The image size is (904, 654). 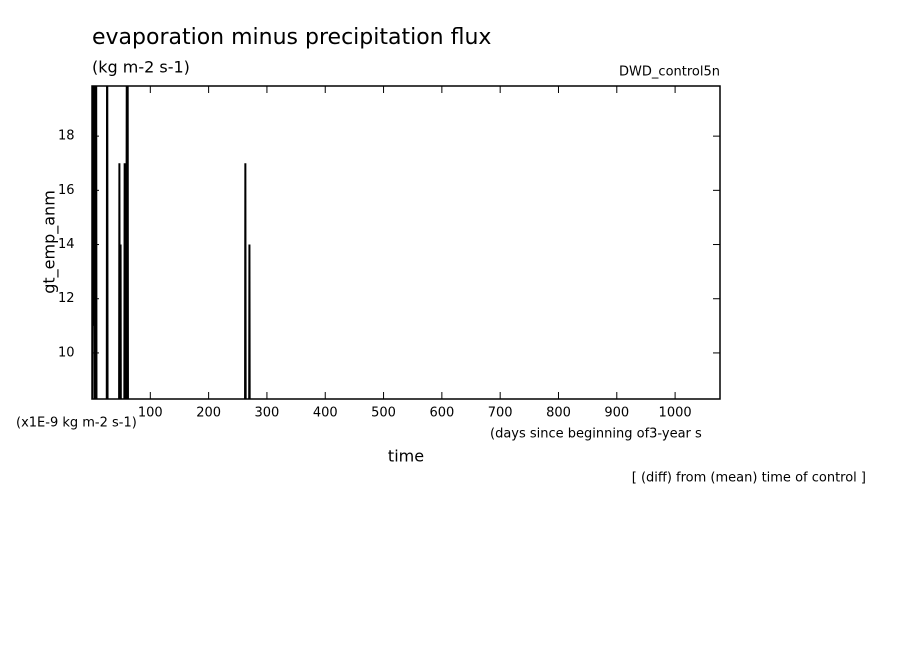 I want to click on x-tick-label: 600, so click(x=441, y=413).